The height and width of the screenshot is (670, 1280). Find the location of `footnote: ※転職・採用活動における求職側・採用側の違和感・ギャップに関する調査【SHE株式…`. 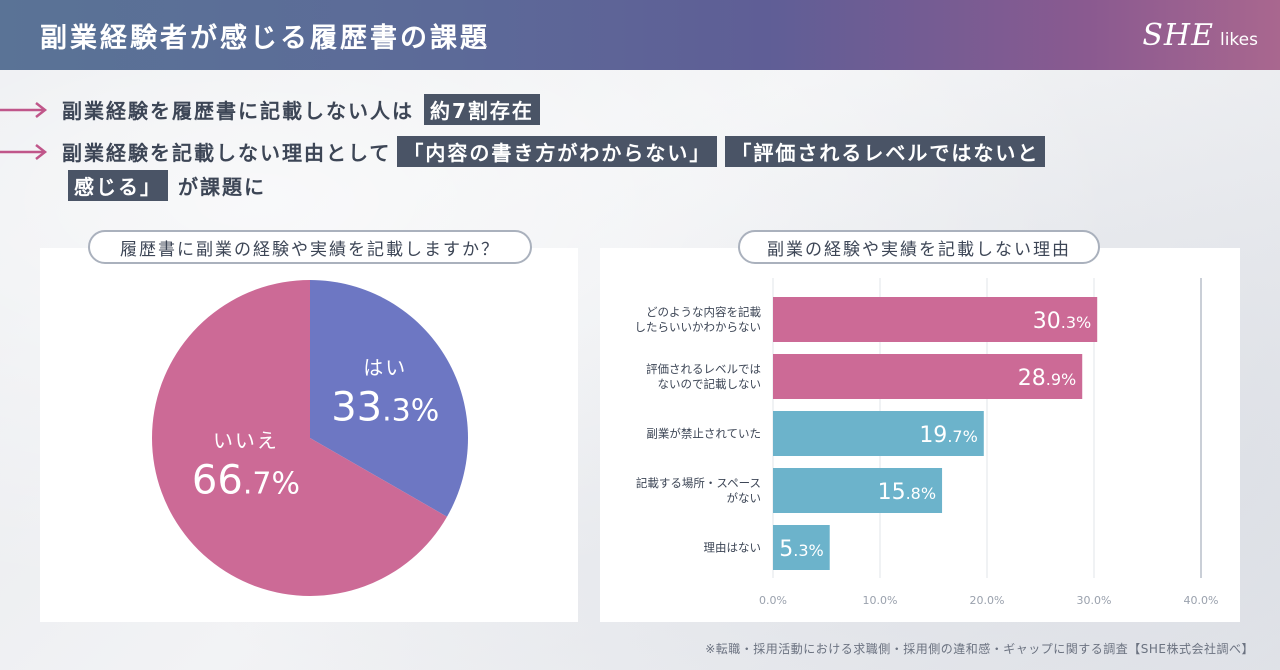

footnote: ※転職・採用活動における求職側・採用側の違和感・ギャップに関する調査【SHE株式… is located at coordinates (979, 649).